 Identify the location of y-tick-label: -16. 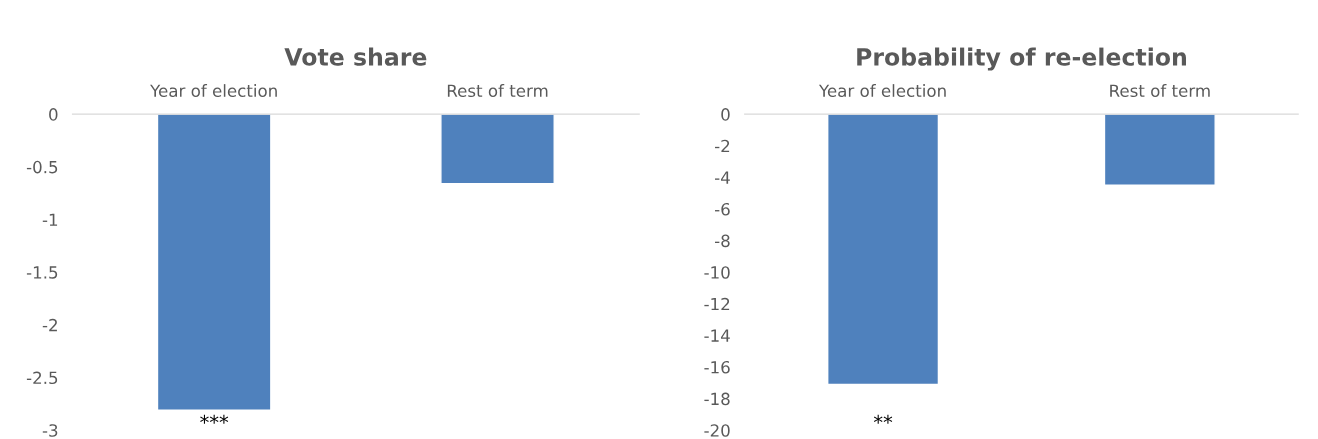
(717, 367).